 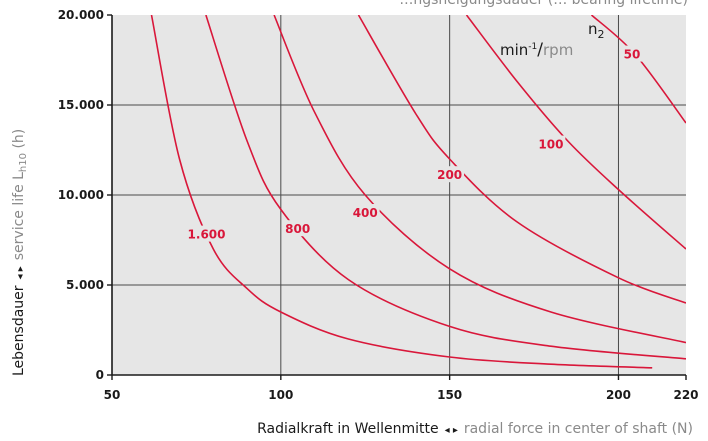 I want to click on x-tick-label: 150, so click(x=449, y=395).